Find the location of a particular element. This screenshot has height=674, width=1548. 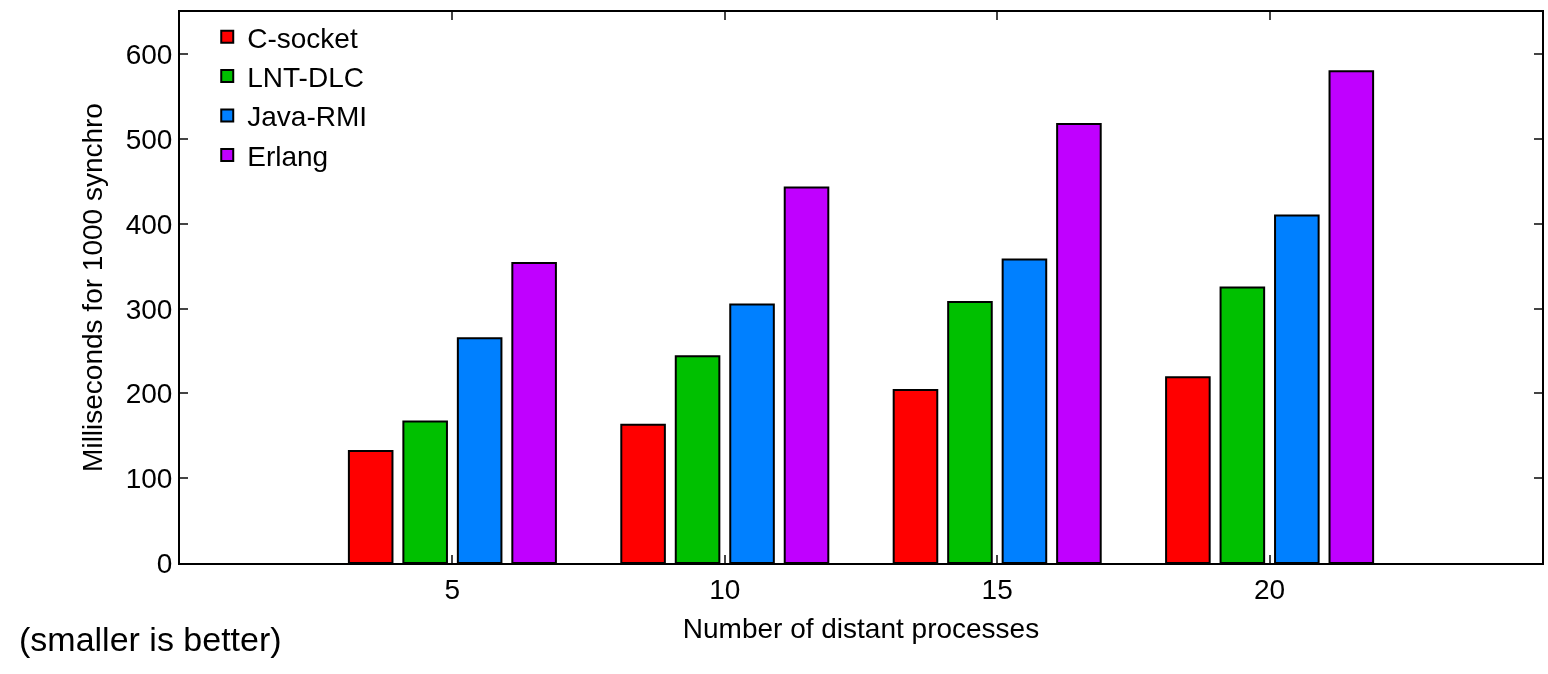

y-tick-label: 500 is located at coordinates (149, 139).